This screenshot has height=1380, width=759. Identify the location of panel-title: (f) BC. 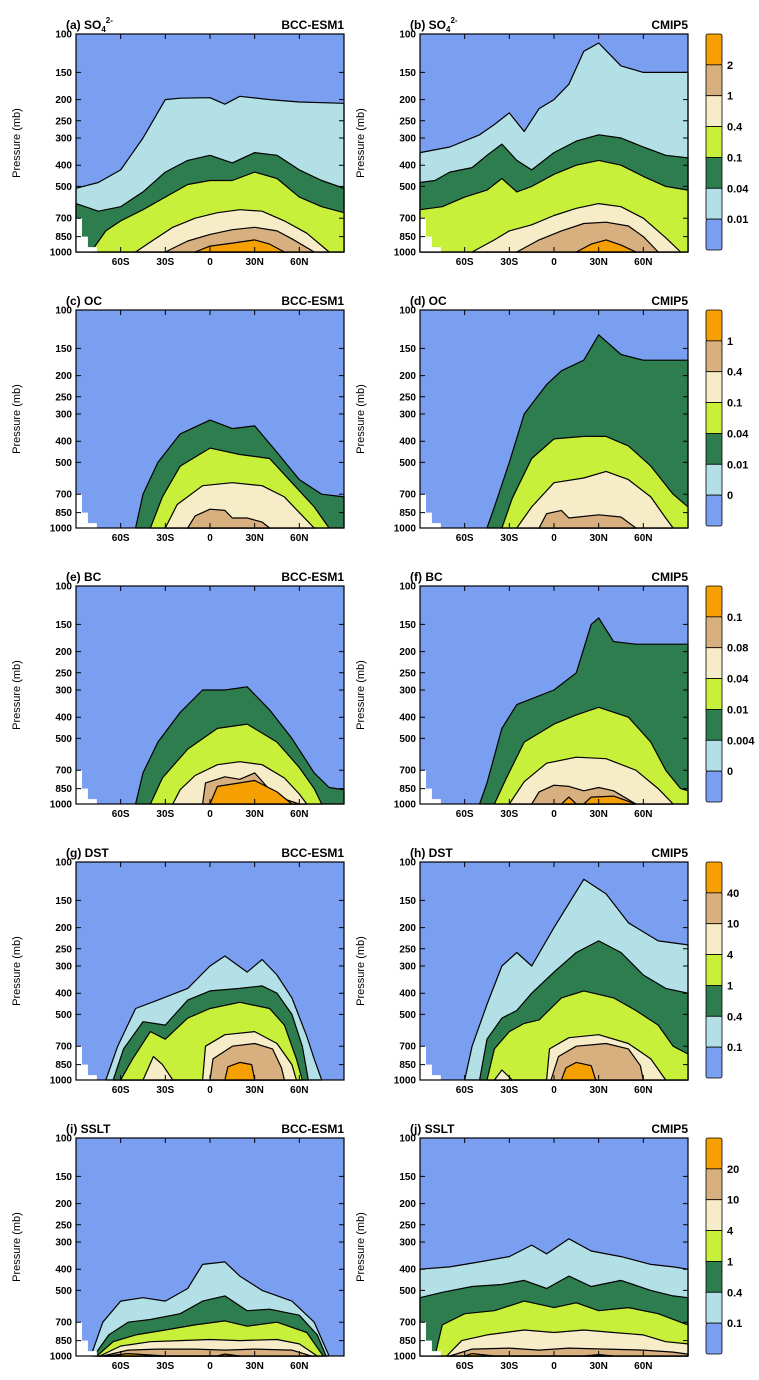
(426, 577).